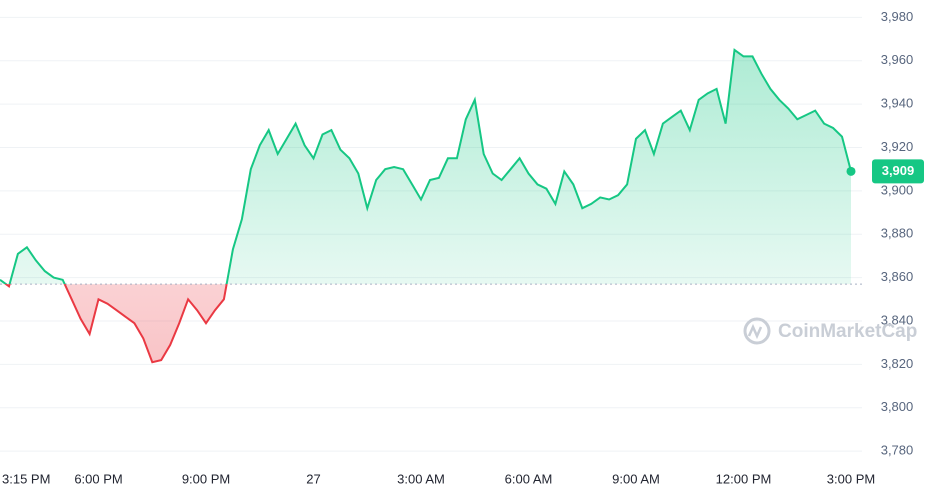 The height and width of the screenshot is (495, 928). What do you see at coordinates (98, 478) in the screenshot?
I see `x-tick-label: 6:00 PM` at bounding box center [98, 478].